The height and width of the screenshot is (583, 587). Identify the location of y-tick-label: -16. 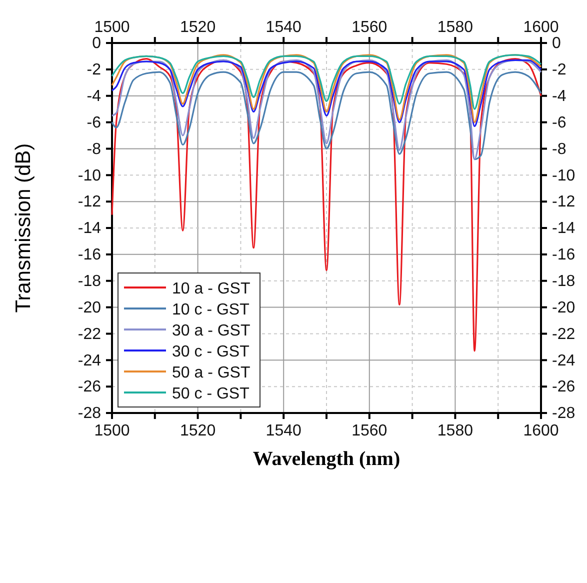
(90, 255).